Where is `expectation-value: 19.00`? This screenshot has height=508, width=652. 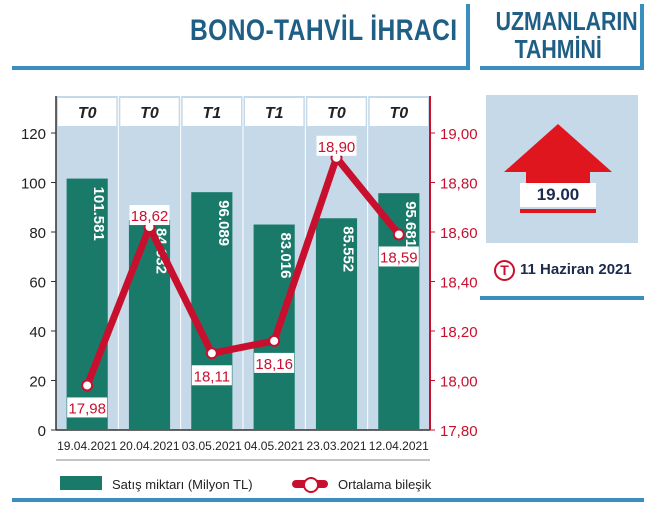 expectation-value: 19.00 is located at coordinates (558, 194).